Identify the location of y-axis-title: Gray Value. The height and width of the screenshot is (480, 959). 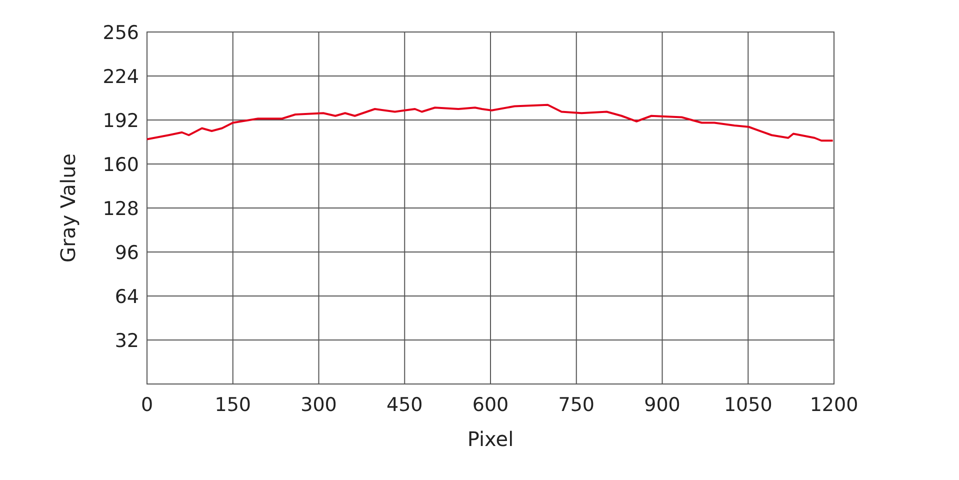
(68, 208).